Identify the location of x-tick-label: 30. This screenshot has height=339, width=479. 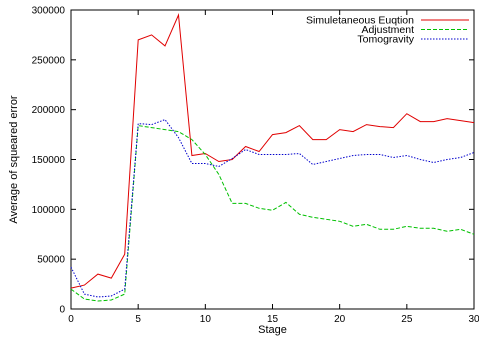
(473, 319).